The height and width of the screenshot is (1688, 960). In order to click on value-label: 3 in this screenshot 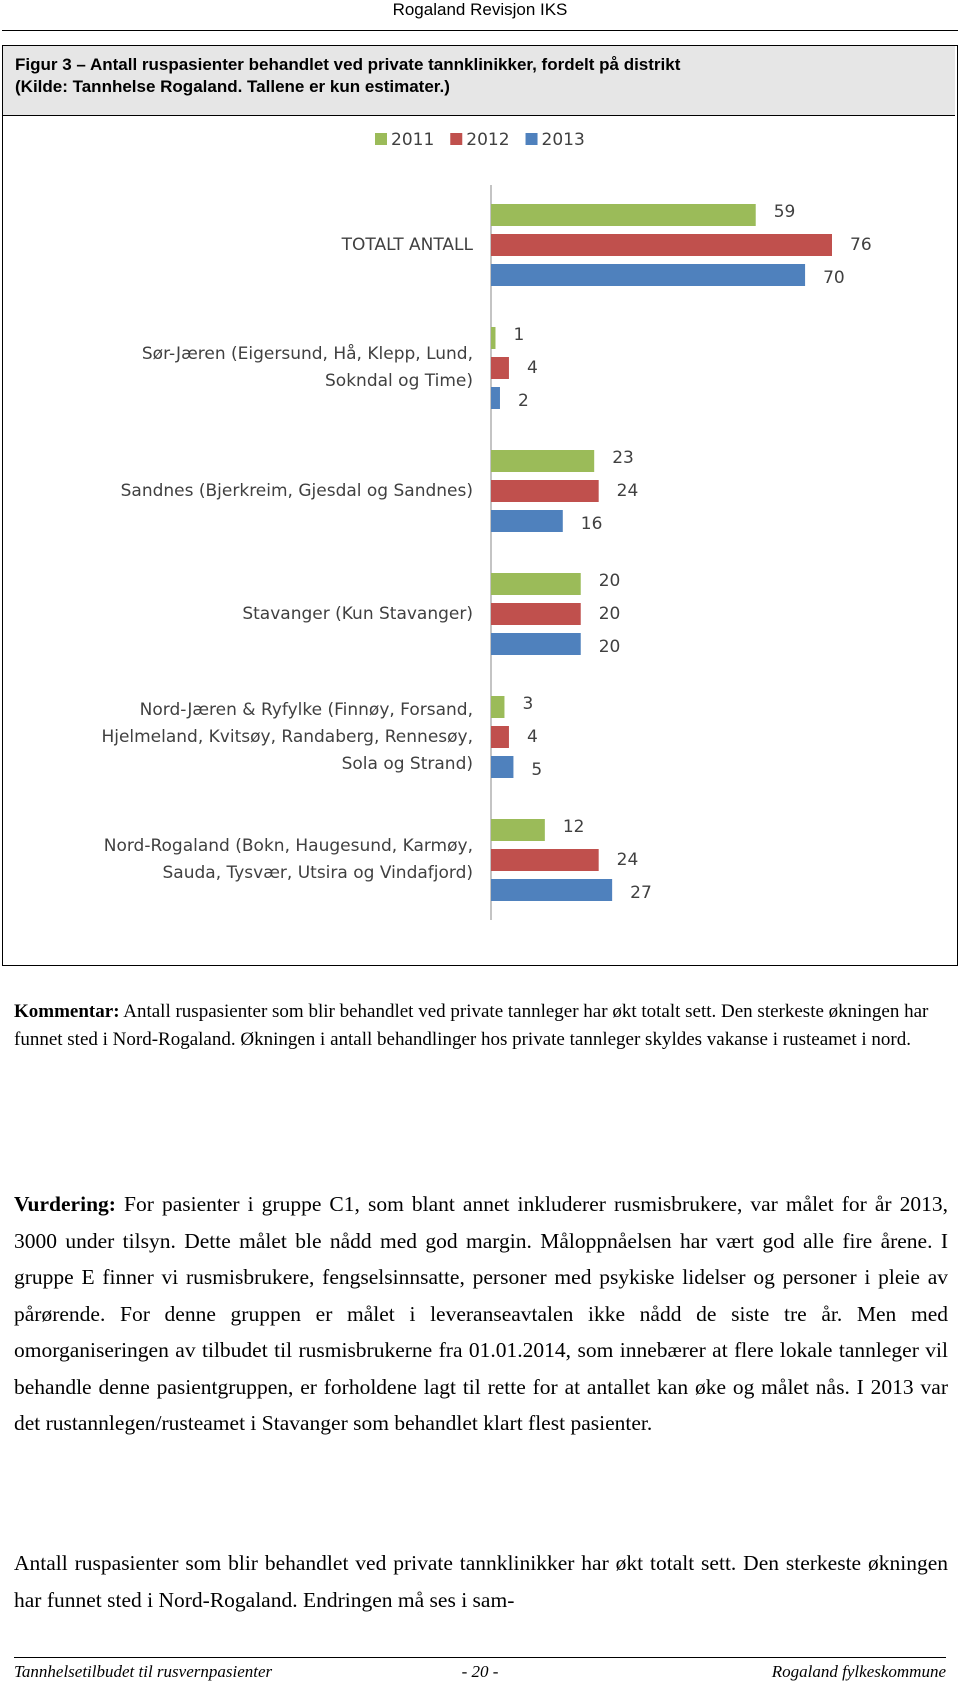, I will do `click(527, 704)`.